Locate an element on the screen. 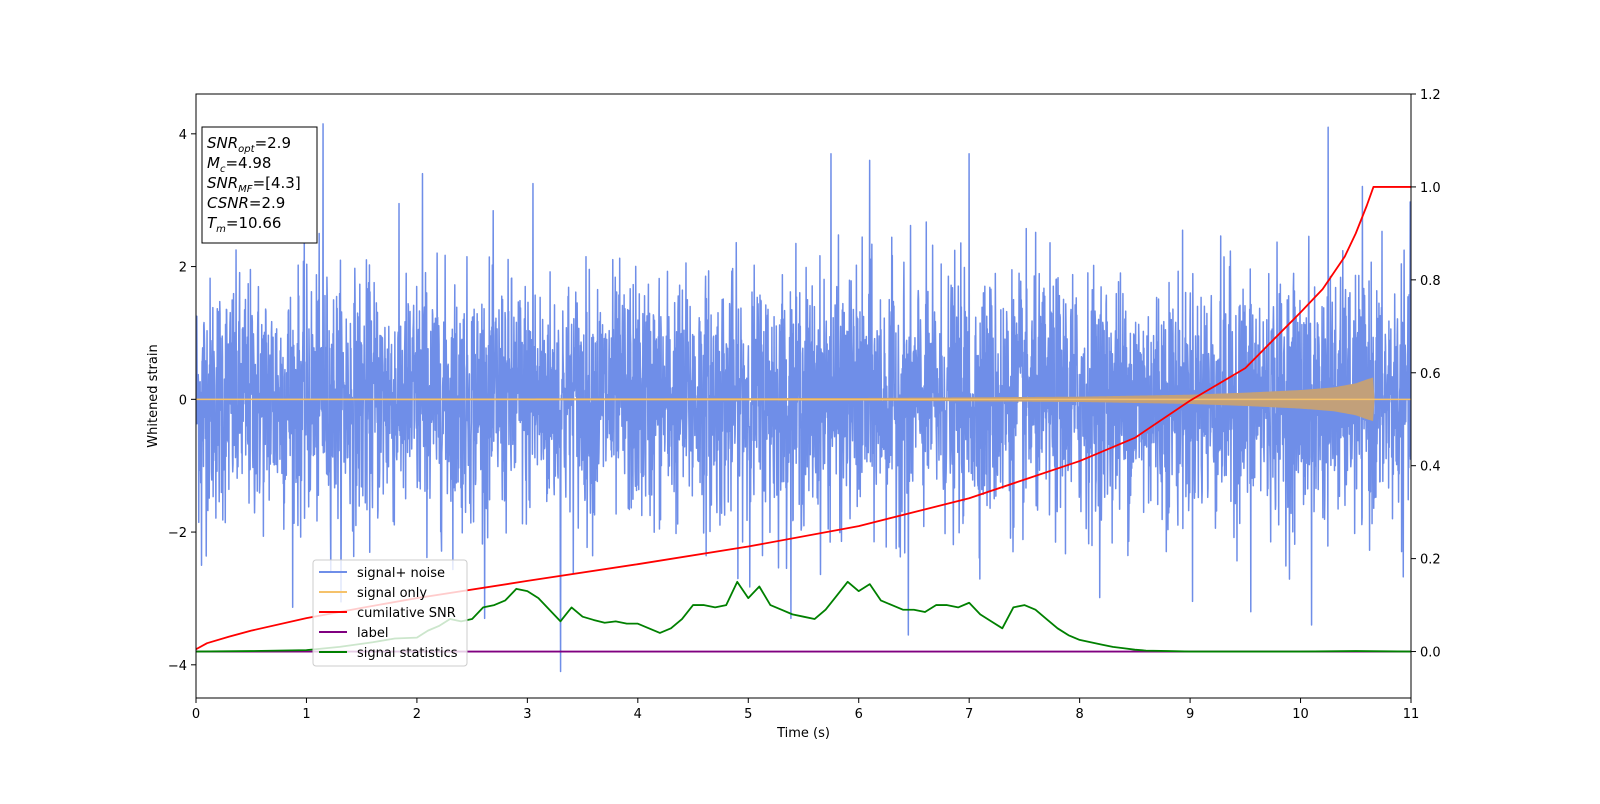 Image resolution: width=1600 pixels, height=804 pixels. info-box-line: Mc=4.98 is located at coordinates (239, 164).